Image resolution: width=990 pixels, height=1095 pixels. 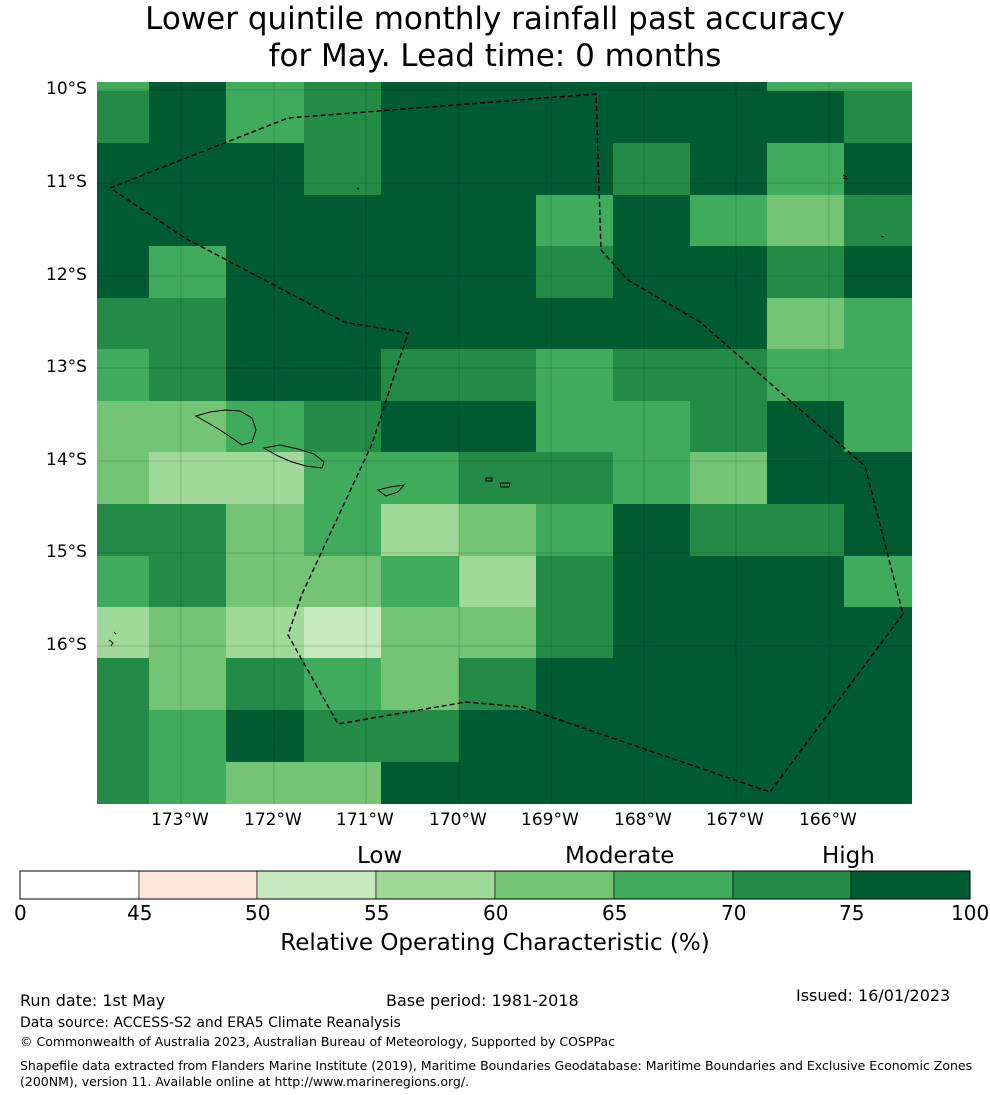 What do you see at coordinates (495, 885) in the screenshot?
I see `colorbar` at bounding box center [495, 885].